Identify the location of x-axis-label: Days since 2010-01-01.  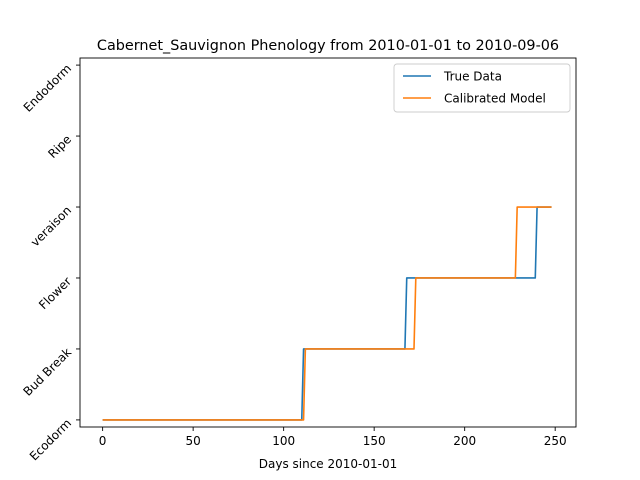
(328, 464).